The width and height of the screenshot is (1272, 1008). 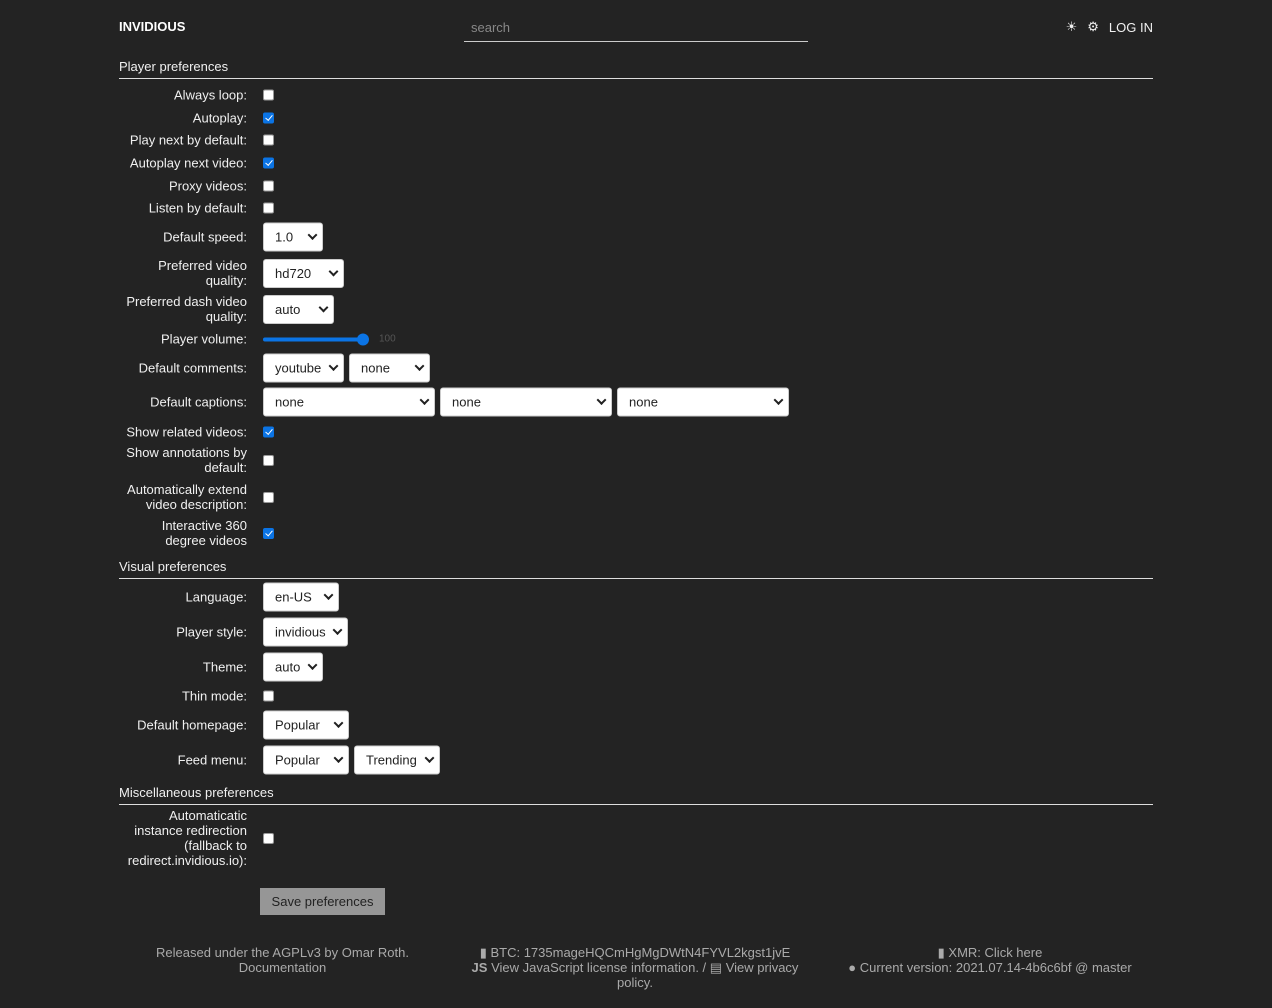 I want to click on preference-label: Autoplay:, so click(x=219, y=118).